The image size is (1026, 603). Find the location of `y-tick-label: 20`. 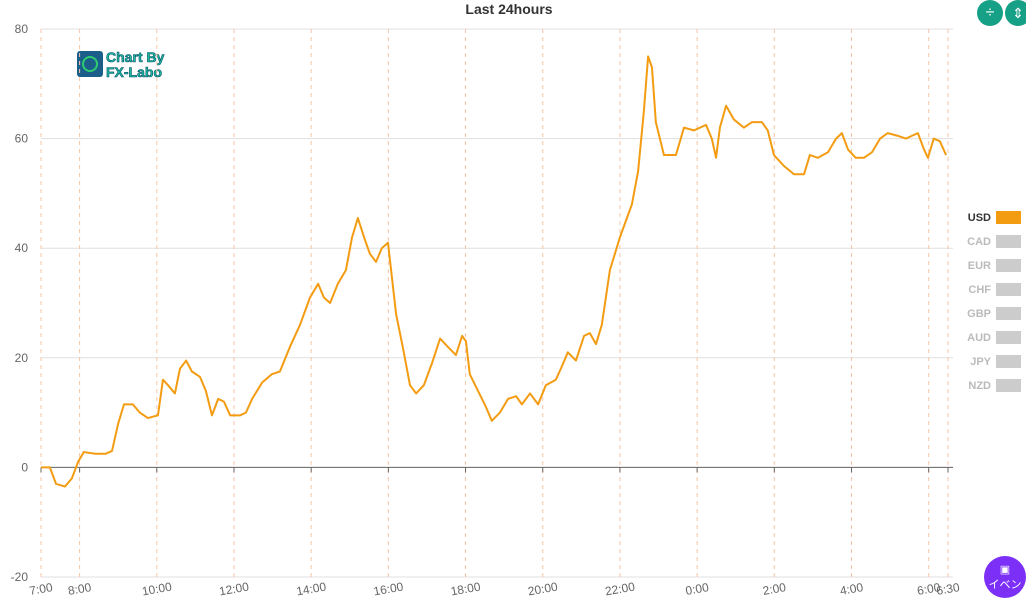

y-tick-label: 20 is located at coordinates (22, 358).